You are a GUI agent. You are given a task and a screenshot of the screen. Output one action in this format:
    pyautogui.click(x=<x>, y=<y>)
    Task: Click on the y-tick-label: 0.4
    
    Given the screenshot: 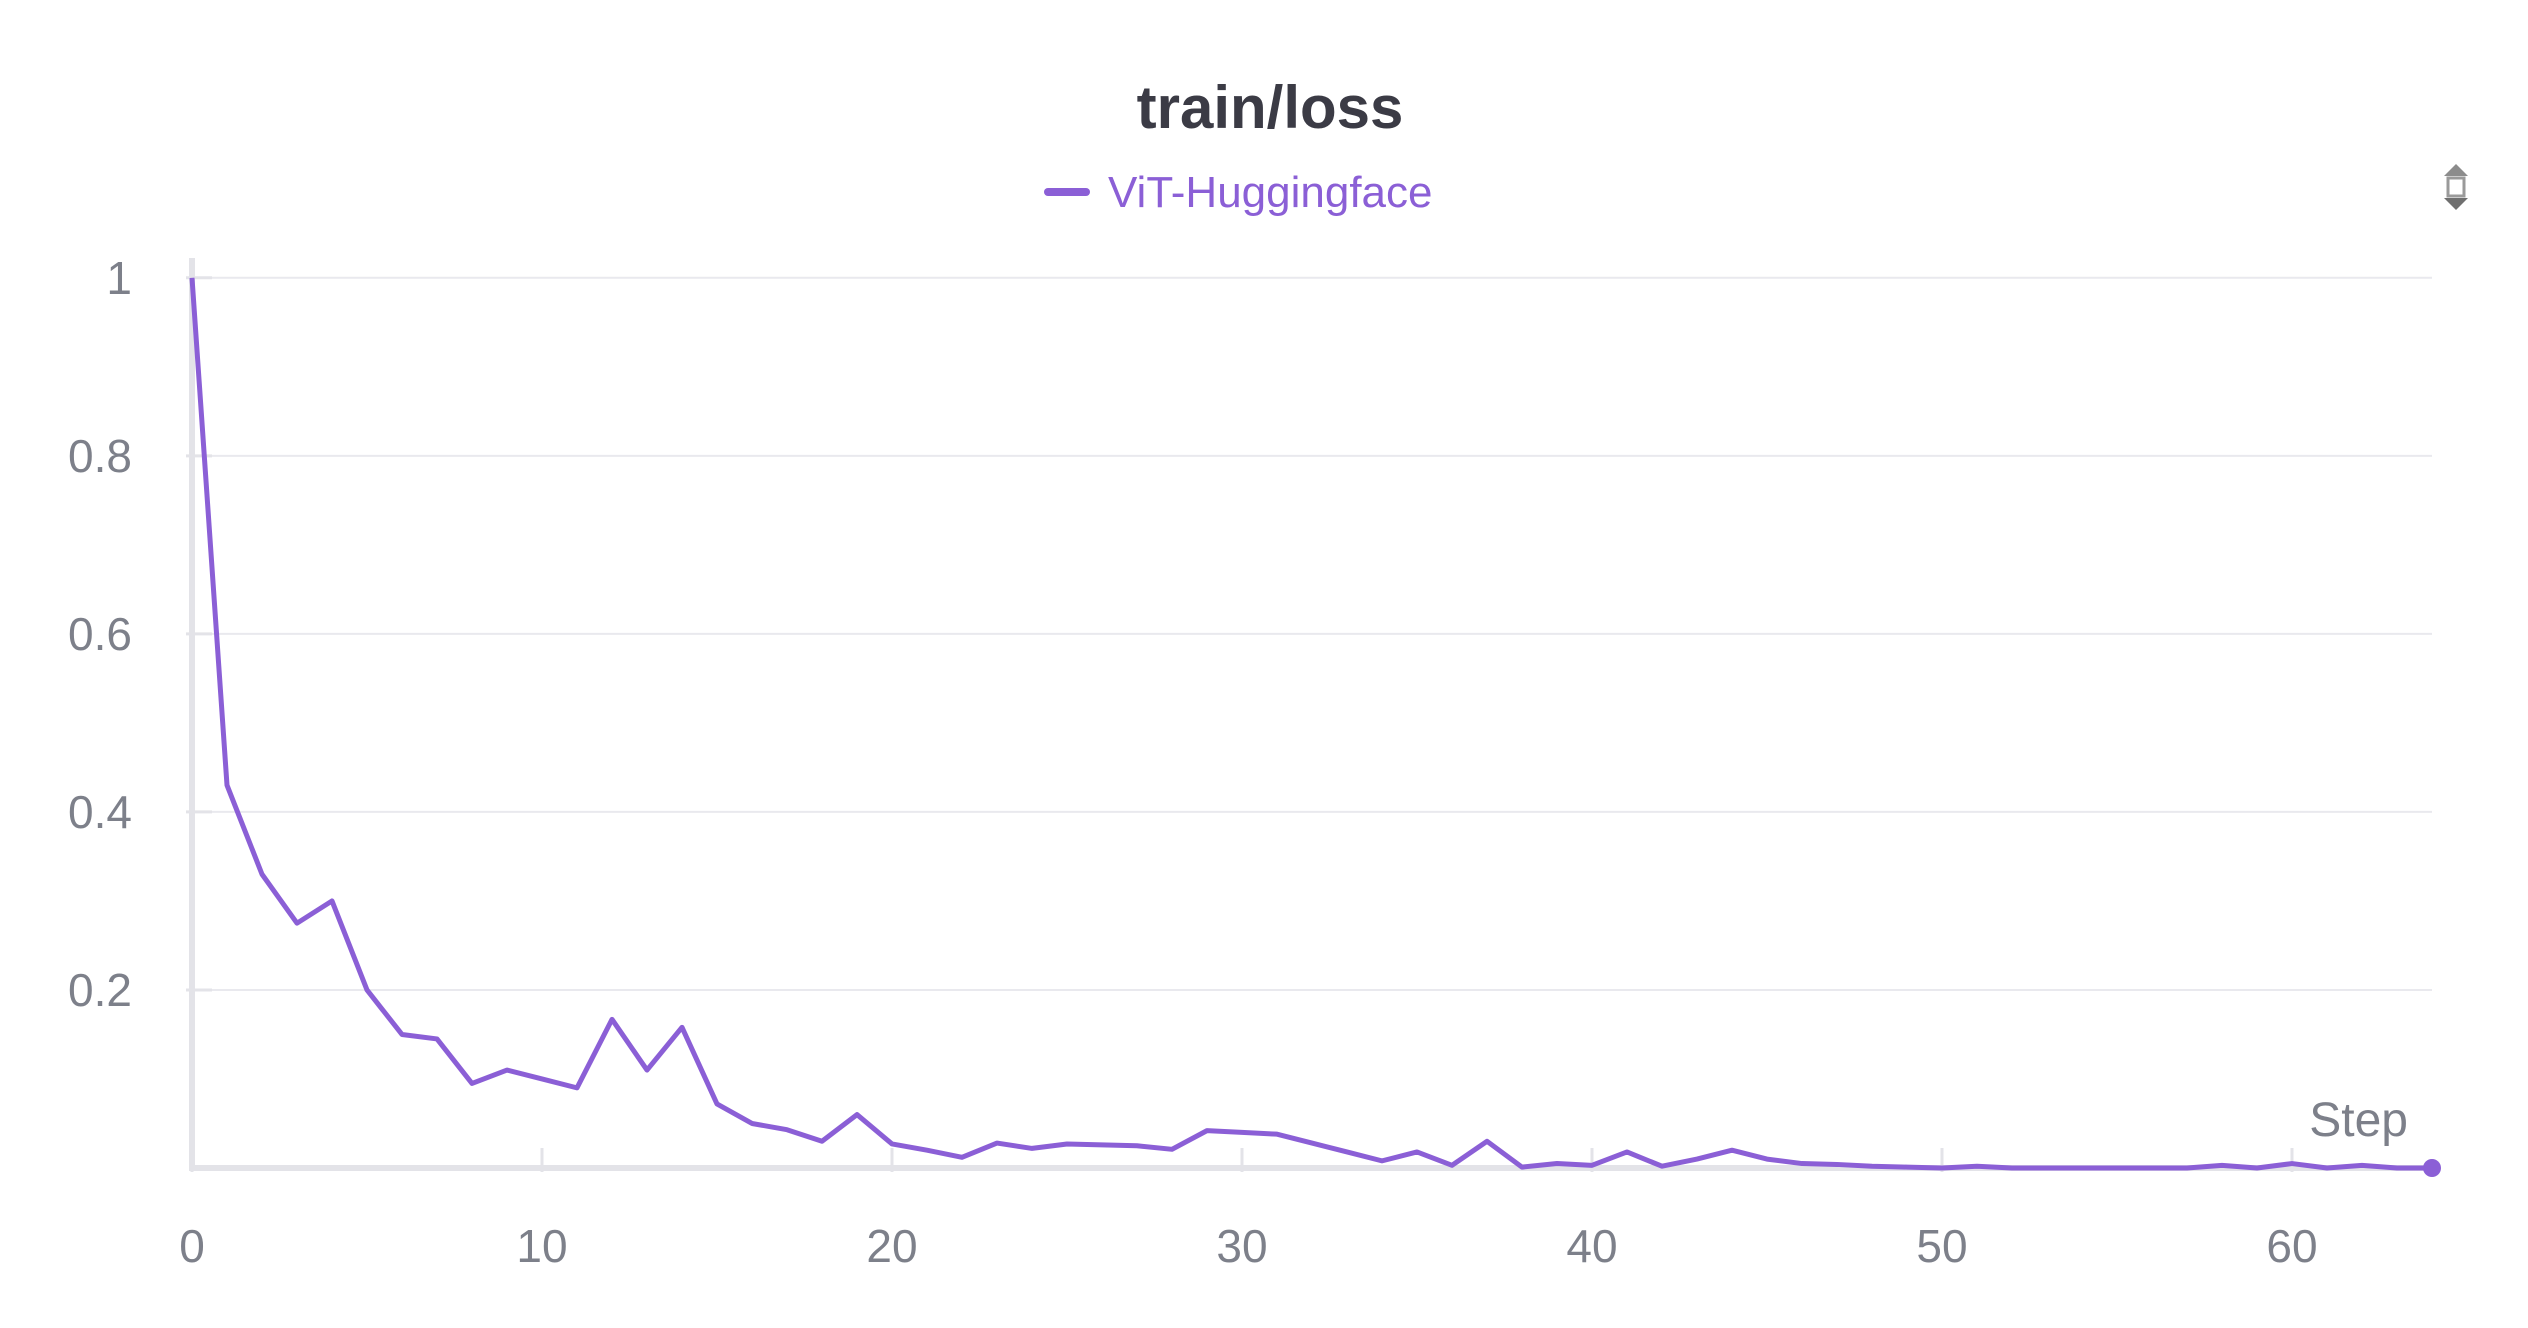 What is the action you would take?
    pyautogui.click(x=100, y=812)
    